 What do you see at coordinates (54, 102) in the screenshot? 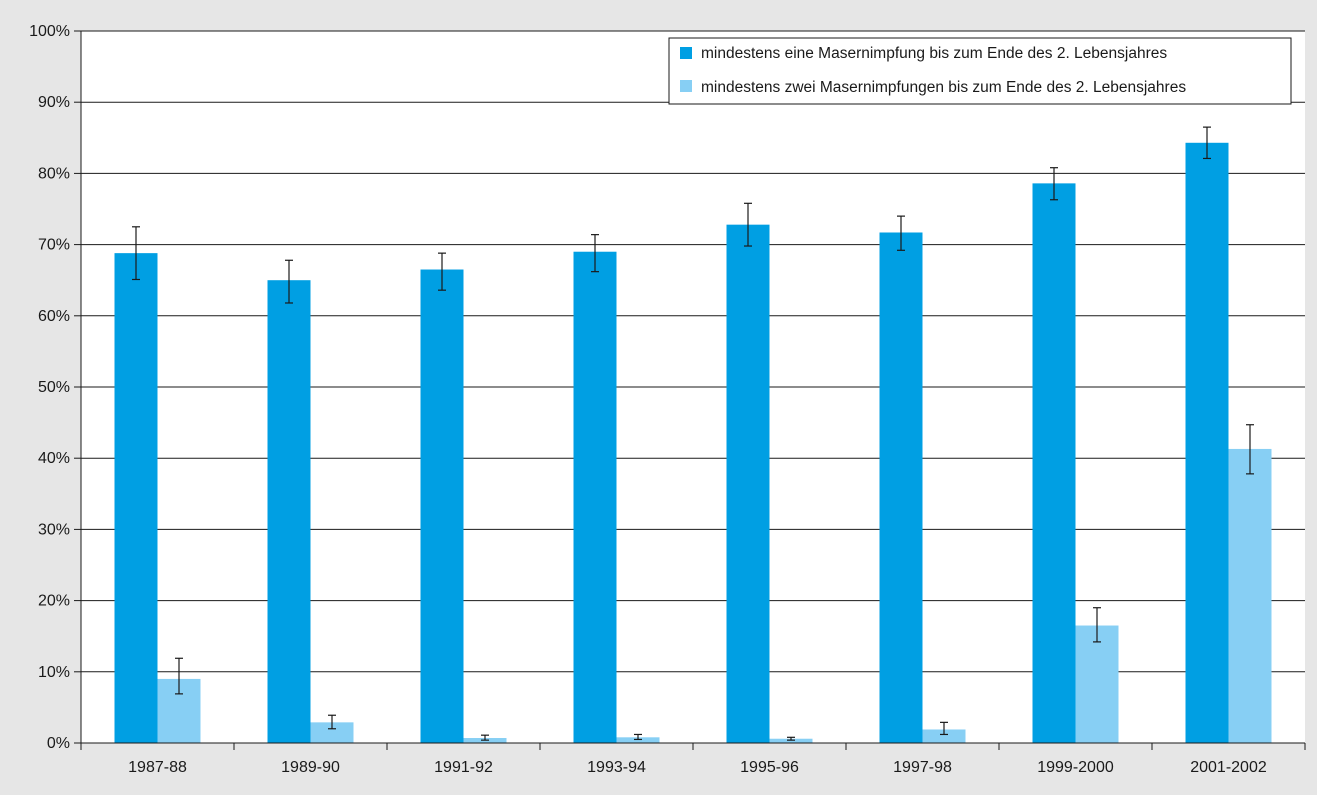
I see `y-tick-label: 90%` at bounding box center [54, 102].